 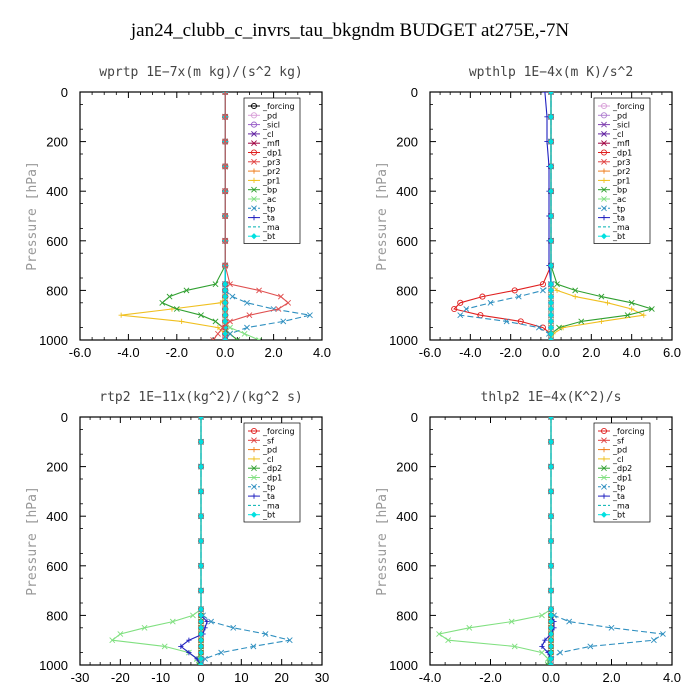 What do you see at coordinates (261, 487) in the screenshot?
I see `legend-item: _tp` at bounding box center [261, 487].